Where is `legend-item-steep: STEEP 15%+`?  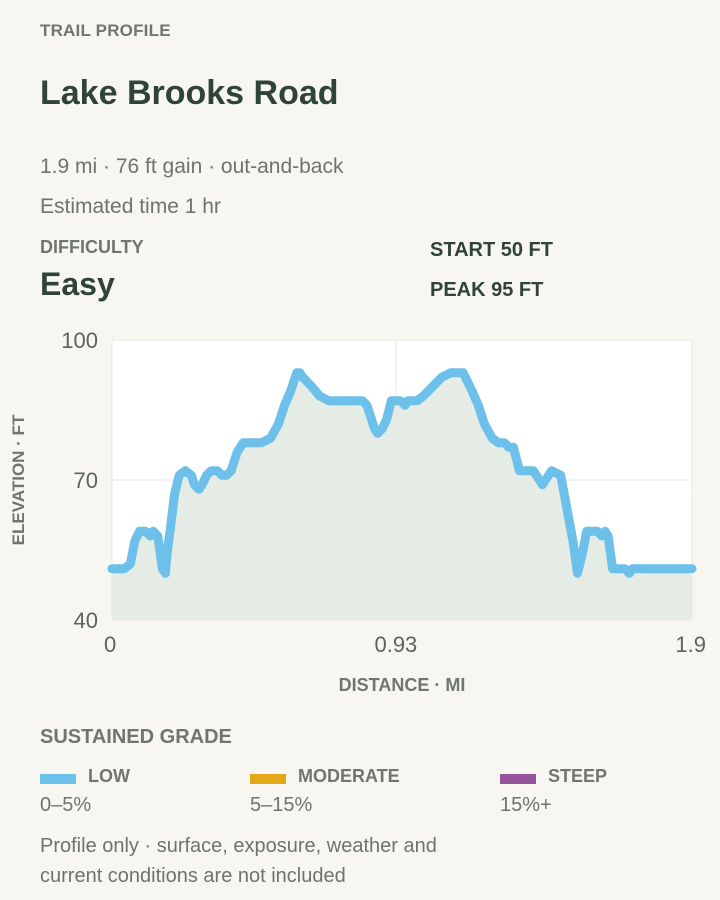 legend-item-steep: STEEP 15%+ is located at coordinates (600, 796).